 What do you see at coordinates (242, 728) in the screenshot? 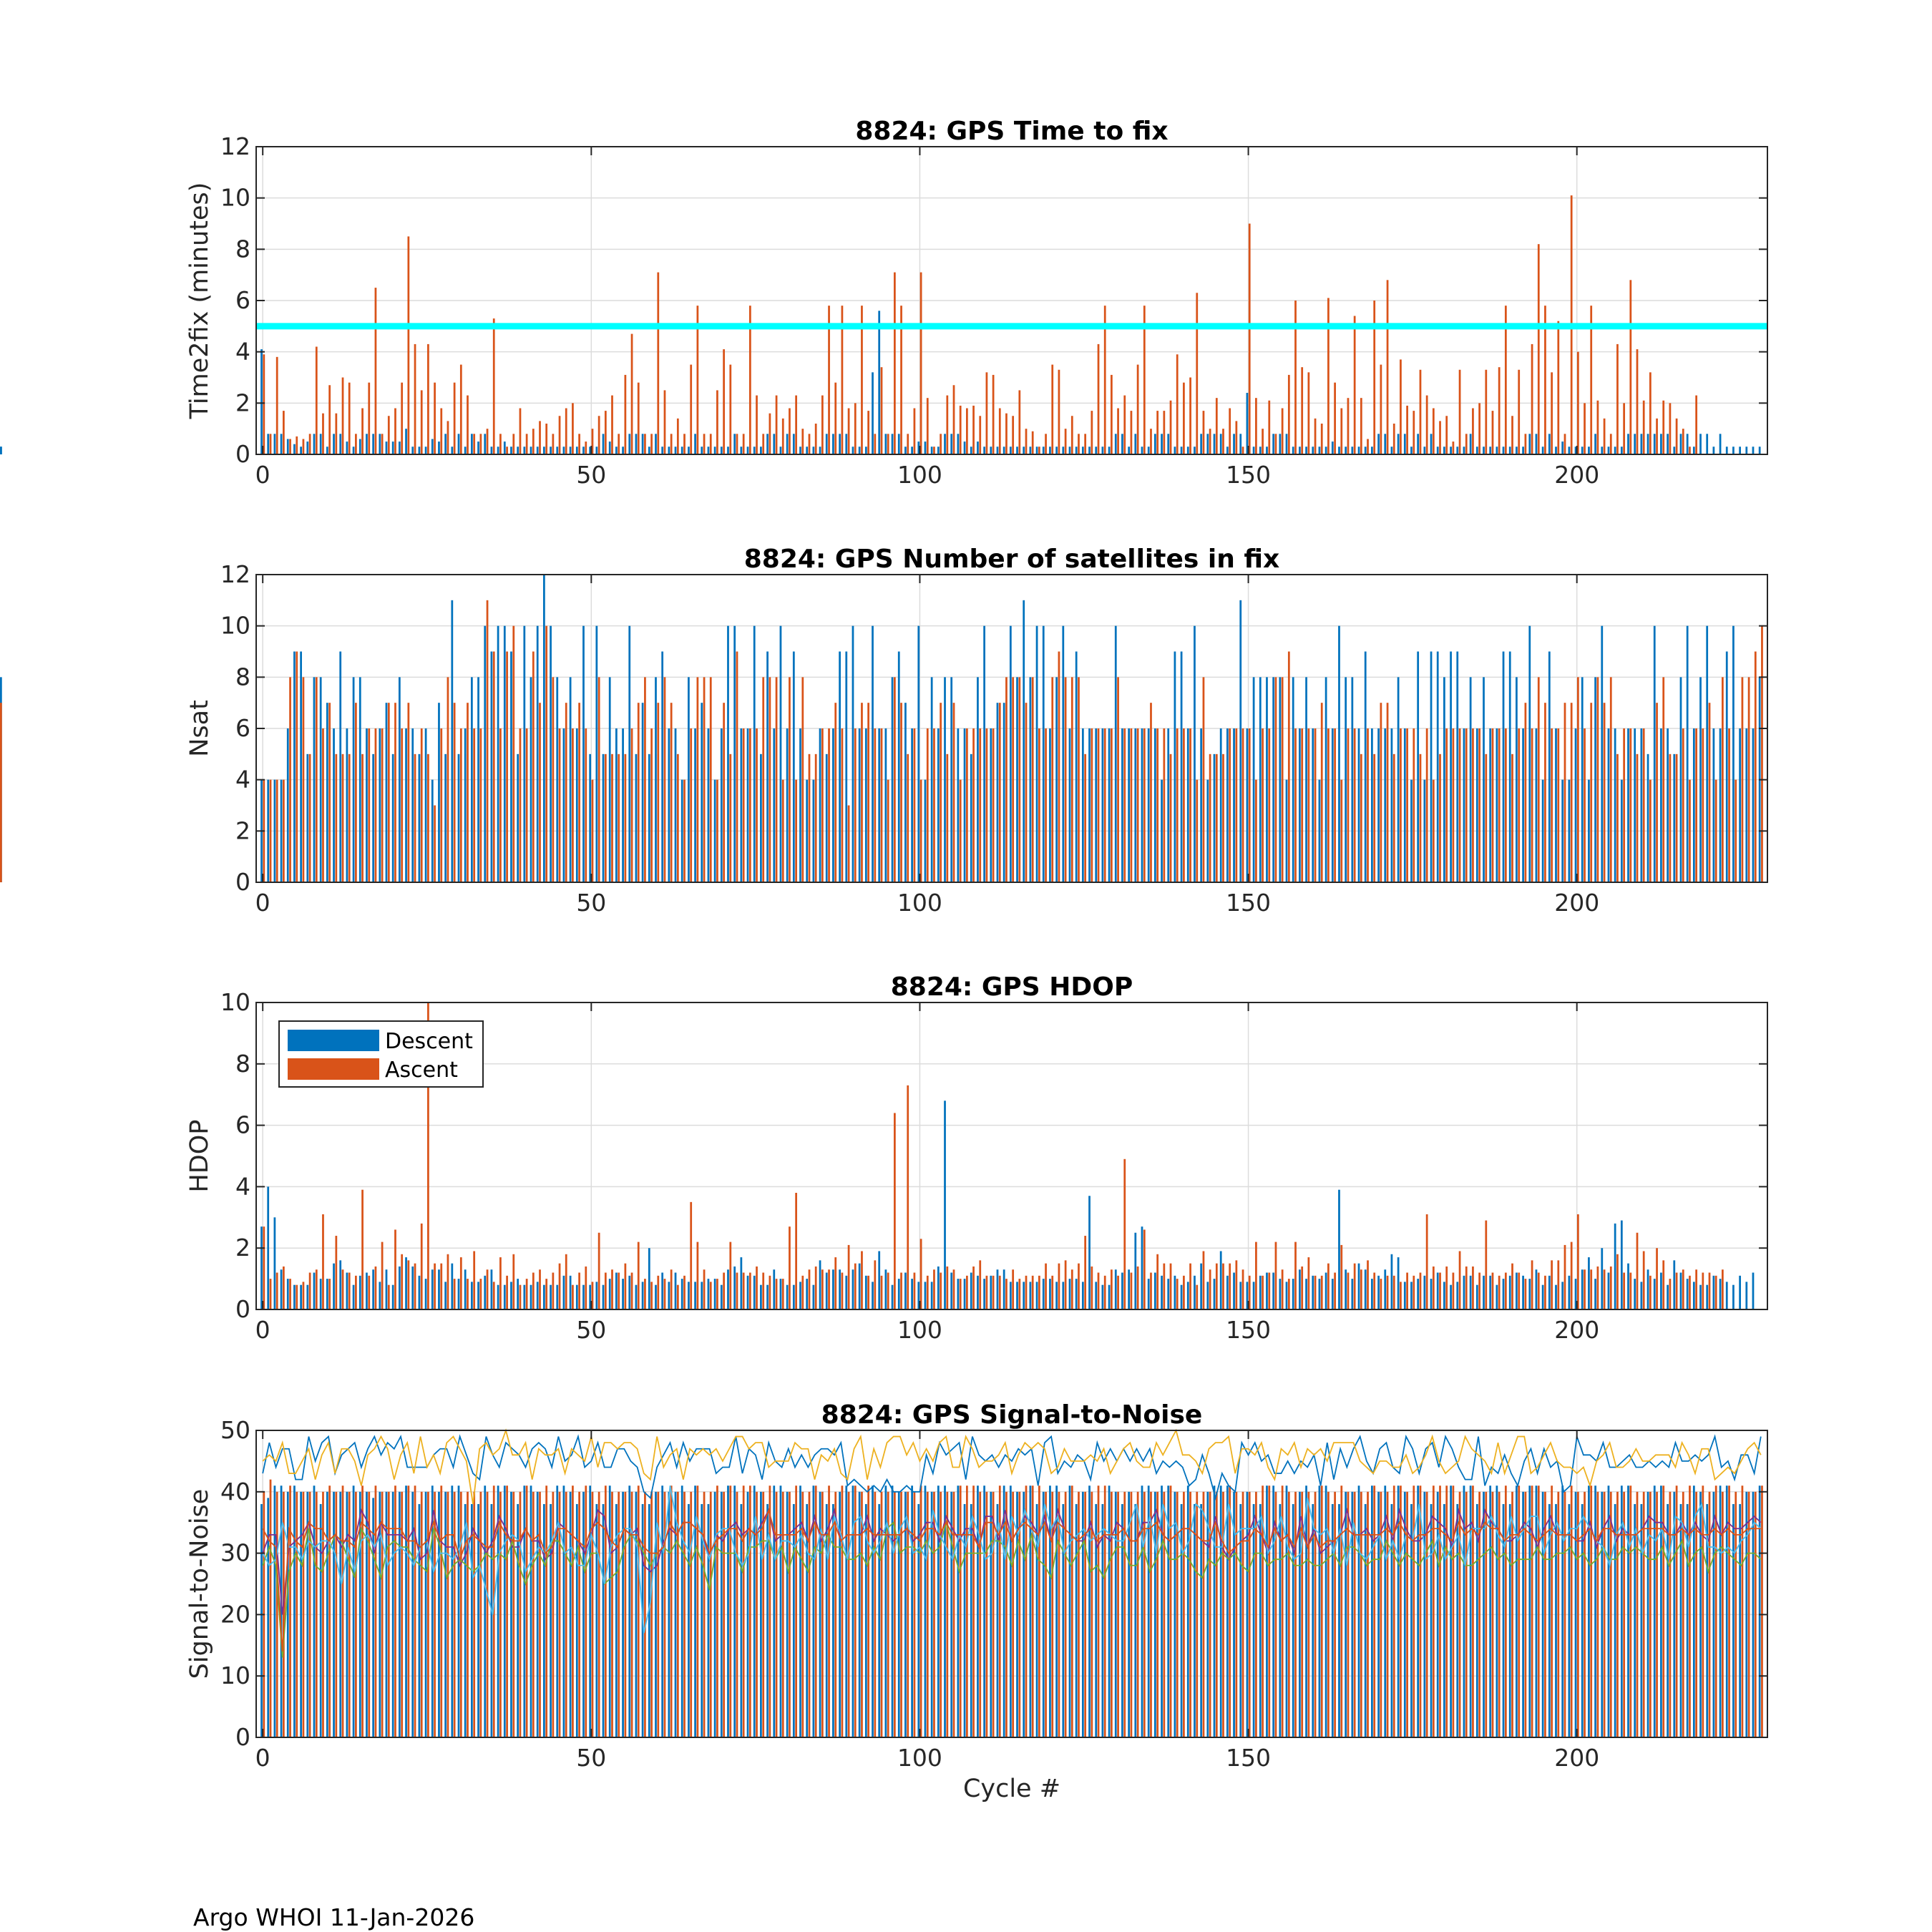
I see `y-tick-label: 6` at bounding box center [242, 728].